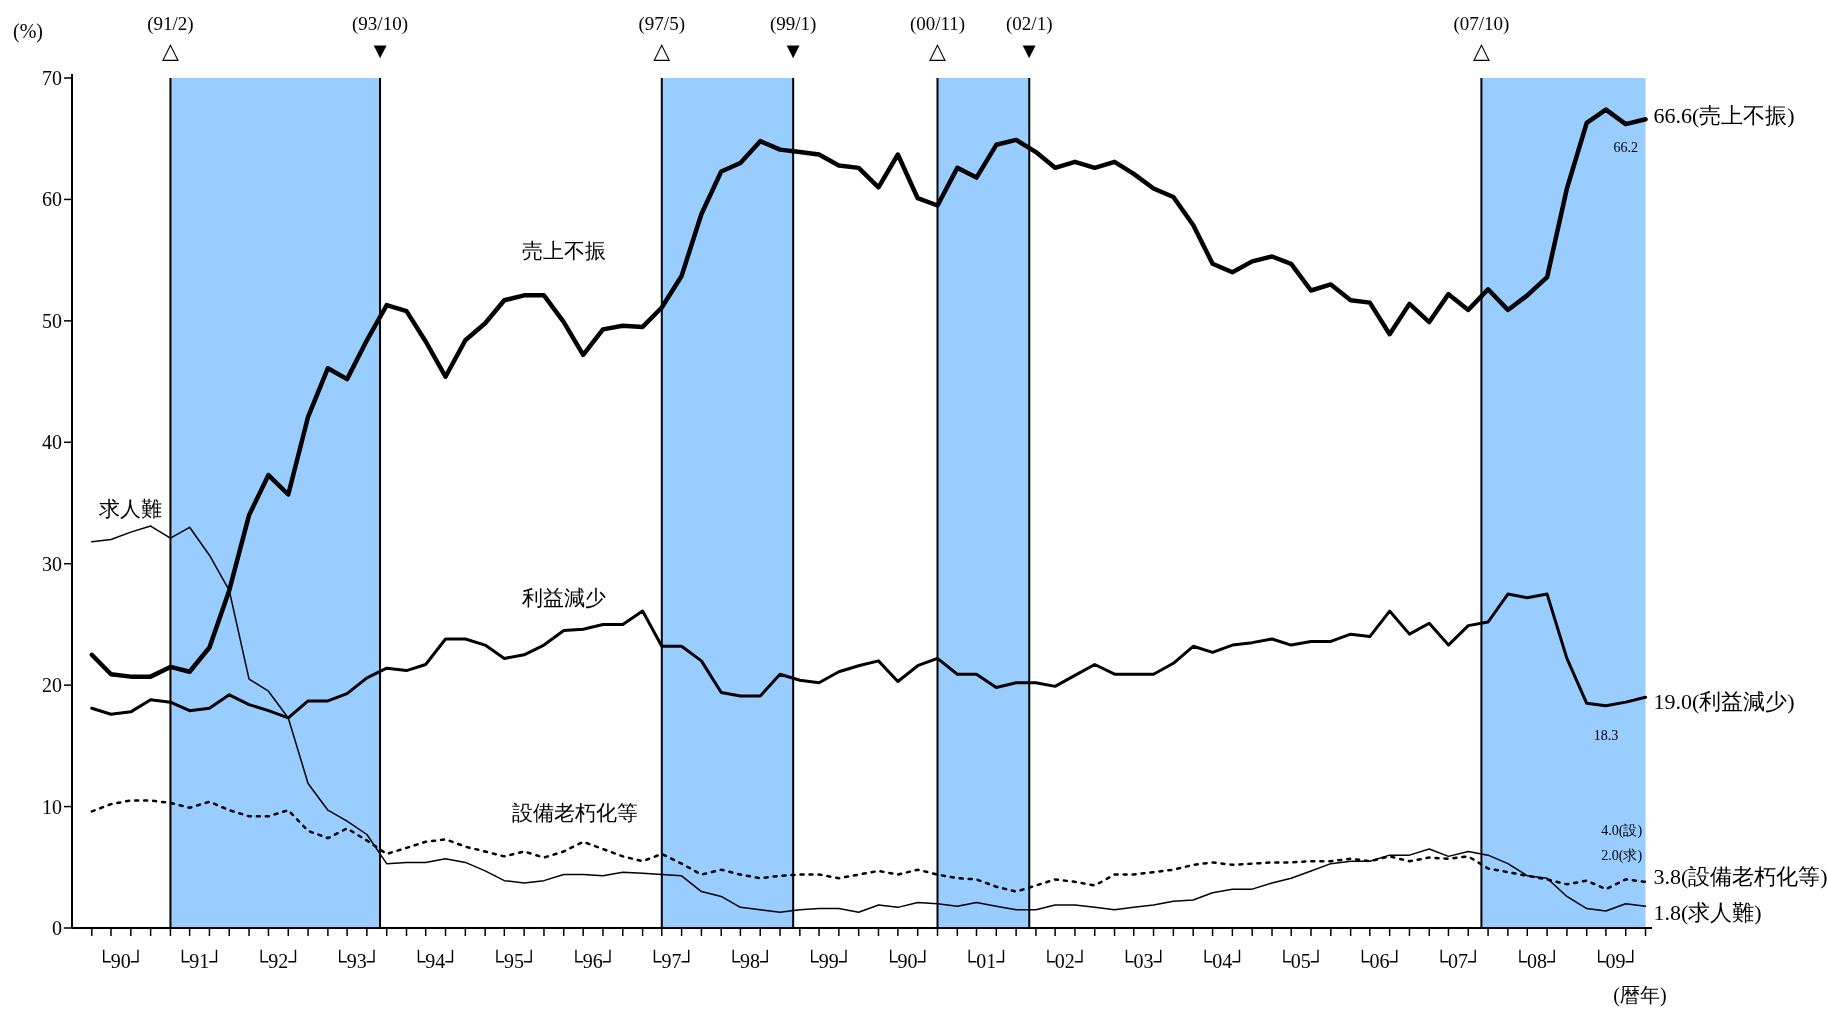  What do you see at coordinates (514, 960) in the screenshot?
I see `x-tick-label: └95┘` at bounding box center [514, 960].